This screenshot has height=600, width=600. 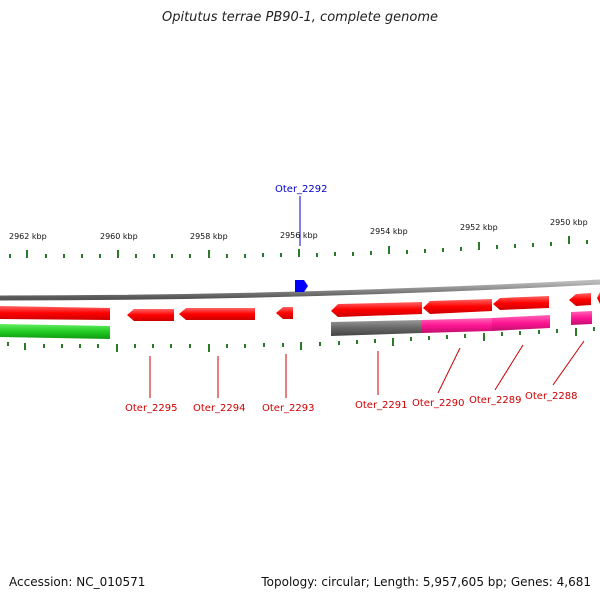 What do you see at coordinates (367, 369) in the screenshot?
I see `gene-label-connectors` at bounding box center [367, 369].